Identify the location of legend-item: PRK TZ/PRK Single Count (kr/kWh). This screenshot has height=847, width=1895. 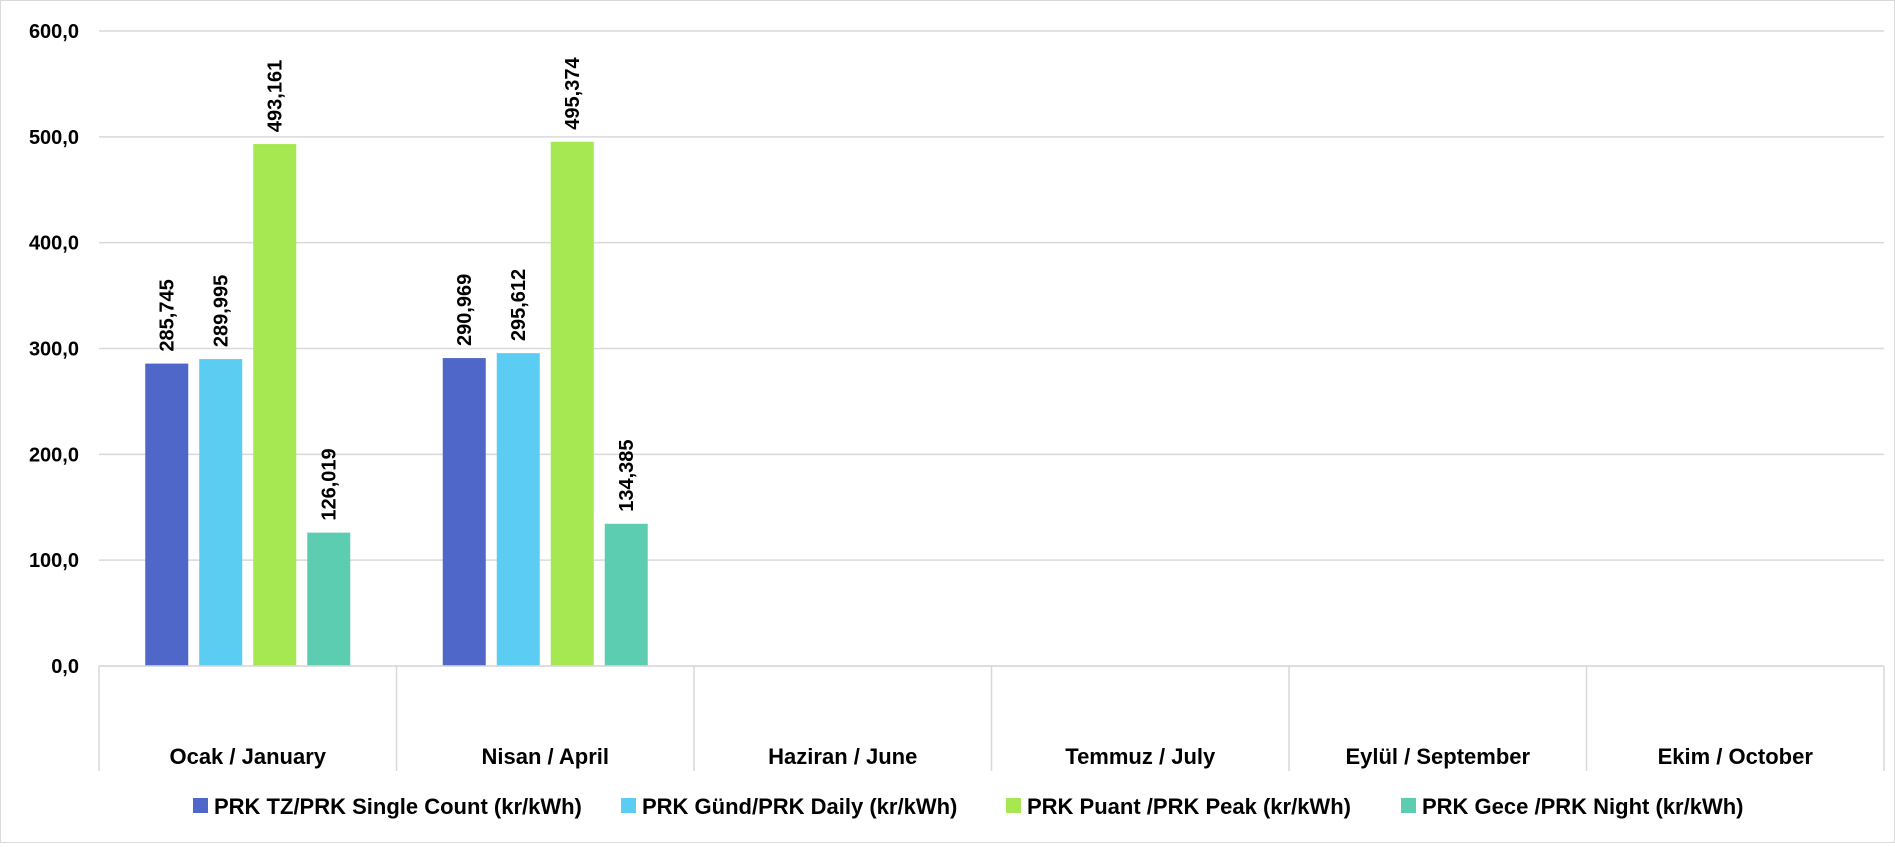
(387, 806).